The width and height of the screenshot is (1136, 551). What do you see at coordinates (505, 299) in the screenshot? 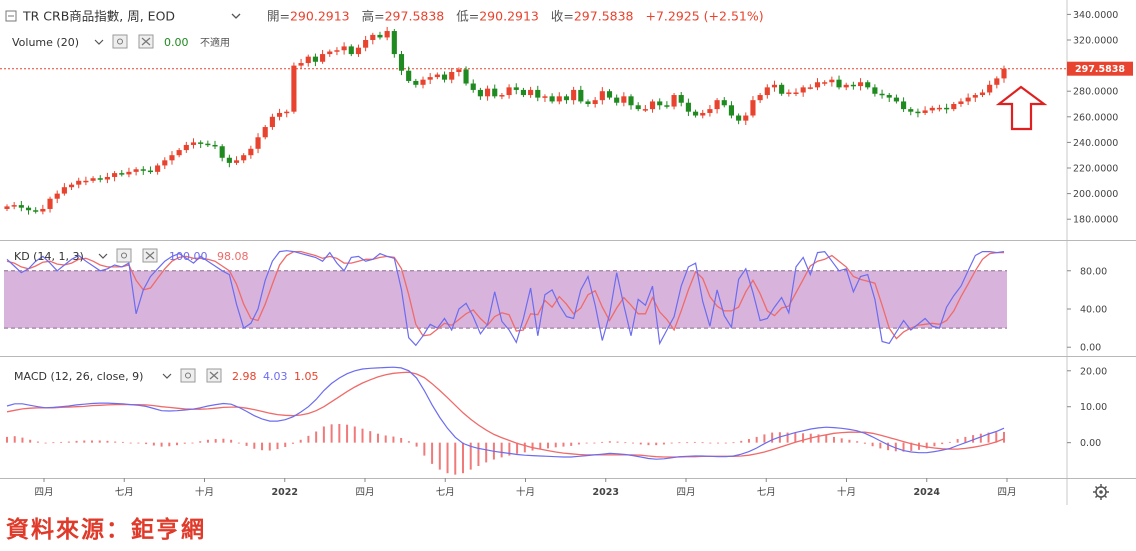
I see `kd-band` at bounding box center [505, 299].